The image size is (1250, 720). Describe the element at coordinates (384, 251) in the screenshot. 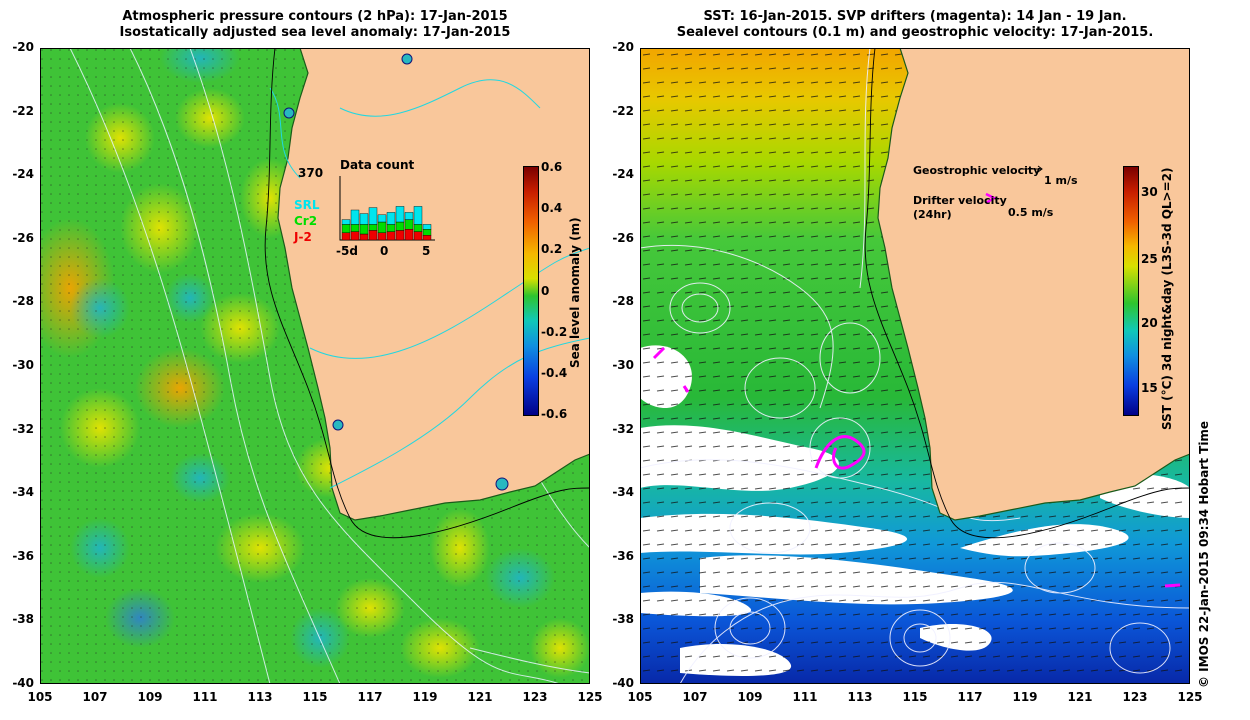

I see `inset-xtick-0: 0` at that location.